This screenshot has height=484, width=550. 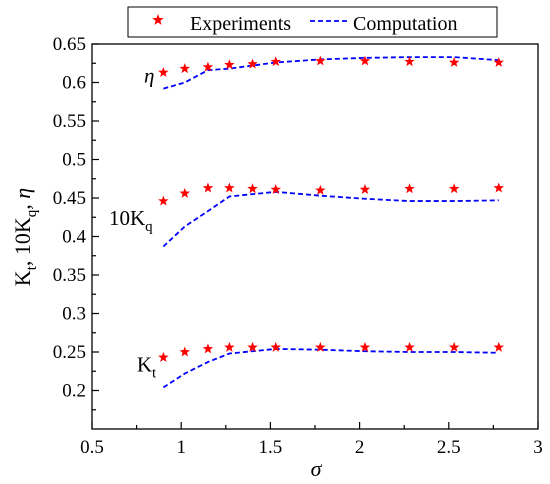 I want to click on y-axis-label-sub1: t, so click(x=32, y=267).